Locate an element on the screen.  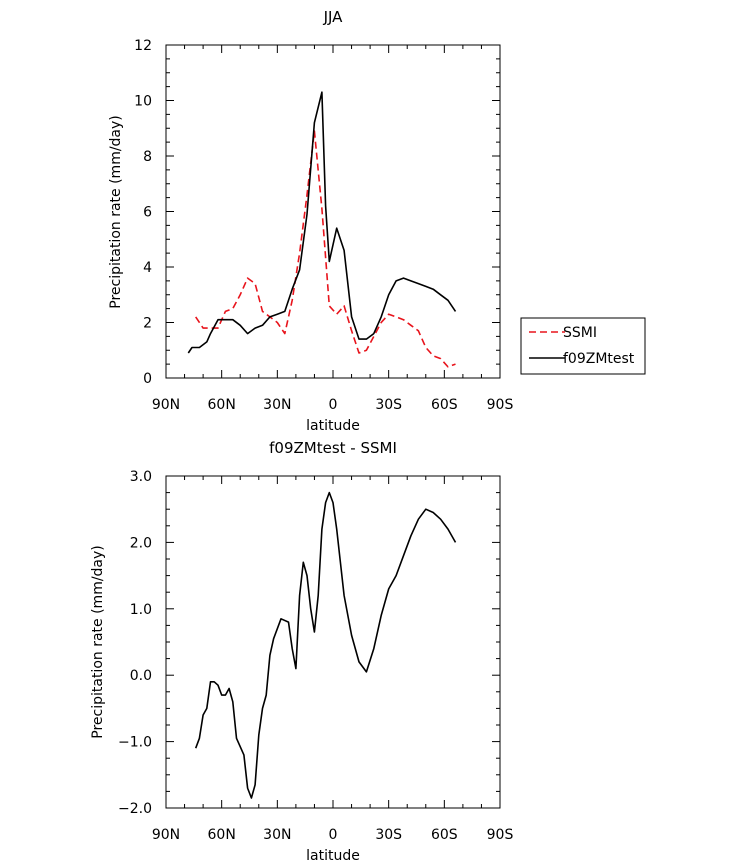
bottom-x-axis-label: latitude is located at coordinates (333, 856).